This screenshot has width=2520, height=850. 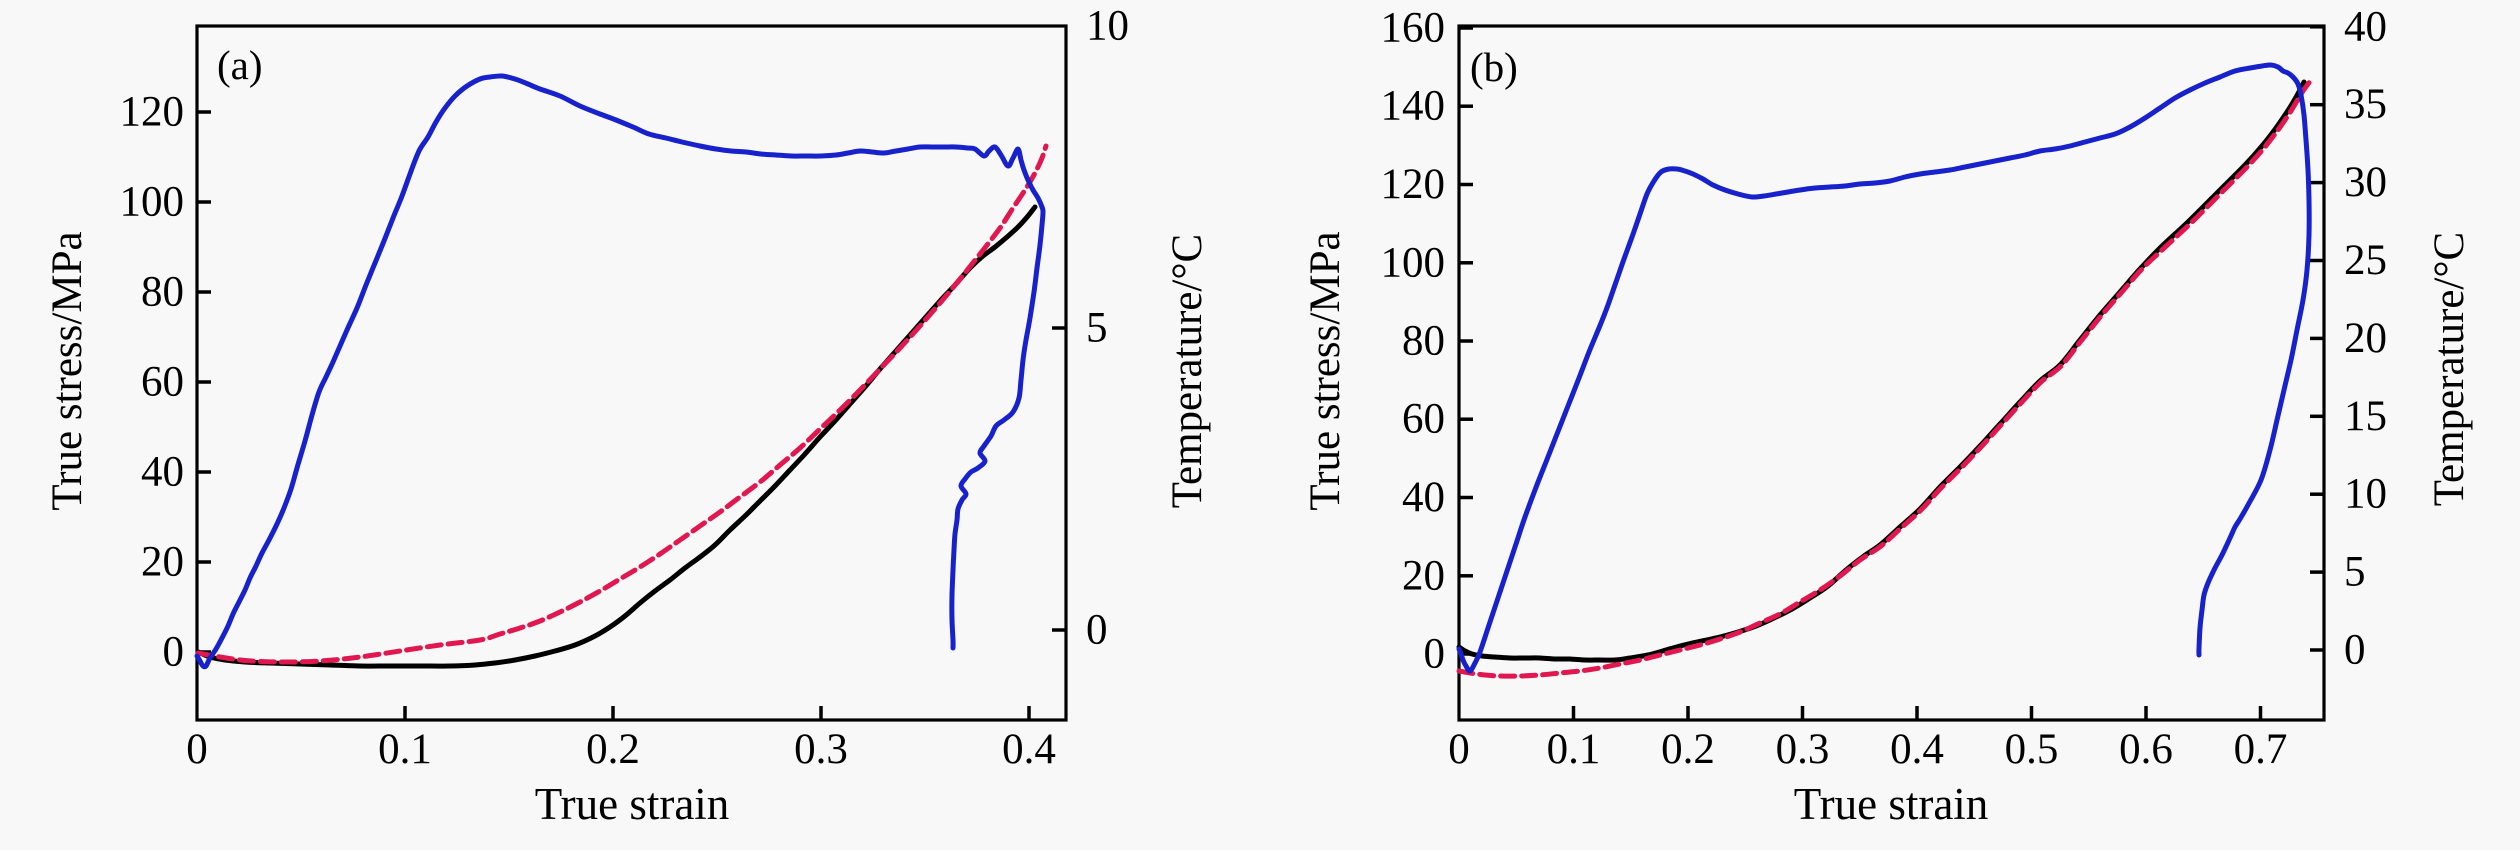 I want to click on svg-text: 160, so click(x=1413, y=28).